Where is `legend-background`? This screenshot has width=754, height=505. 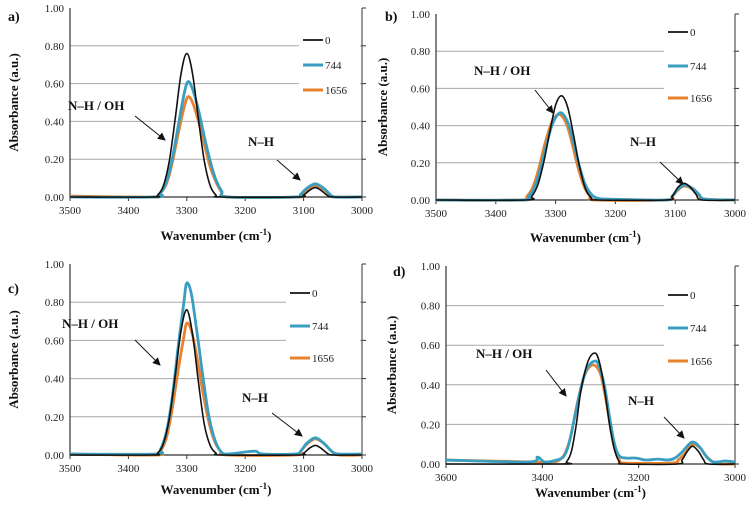 legend-background is located at coordinates (698, 64).